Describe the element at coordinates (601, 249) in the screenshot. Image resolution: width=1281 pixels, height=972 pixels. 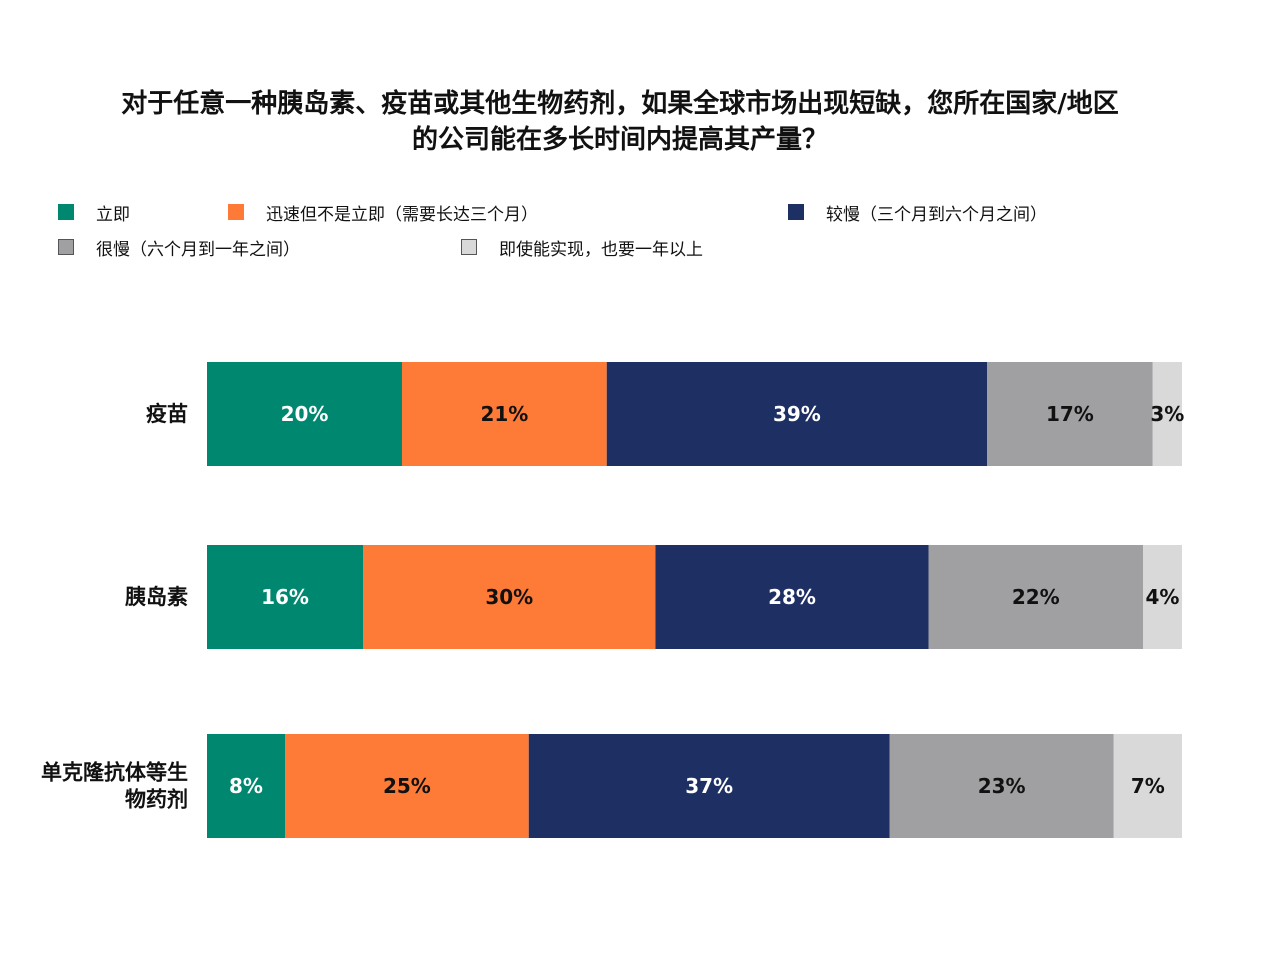
I see `legend-label-over-year: 即使能实现，也要一年以上` at that location.